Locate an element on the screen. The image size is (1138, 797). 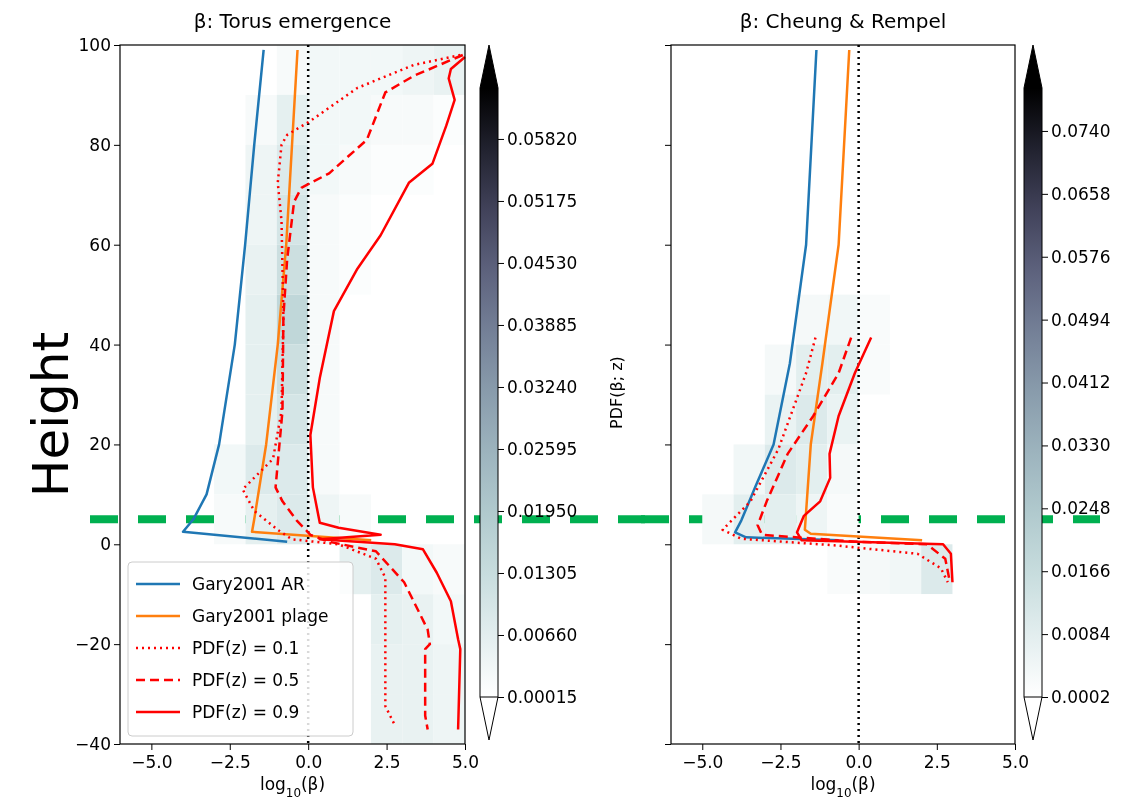
color-bar-label: 0.0248 is located at coordinates (1081, 508).